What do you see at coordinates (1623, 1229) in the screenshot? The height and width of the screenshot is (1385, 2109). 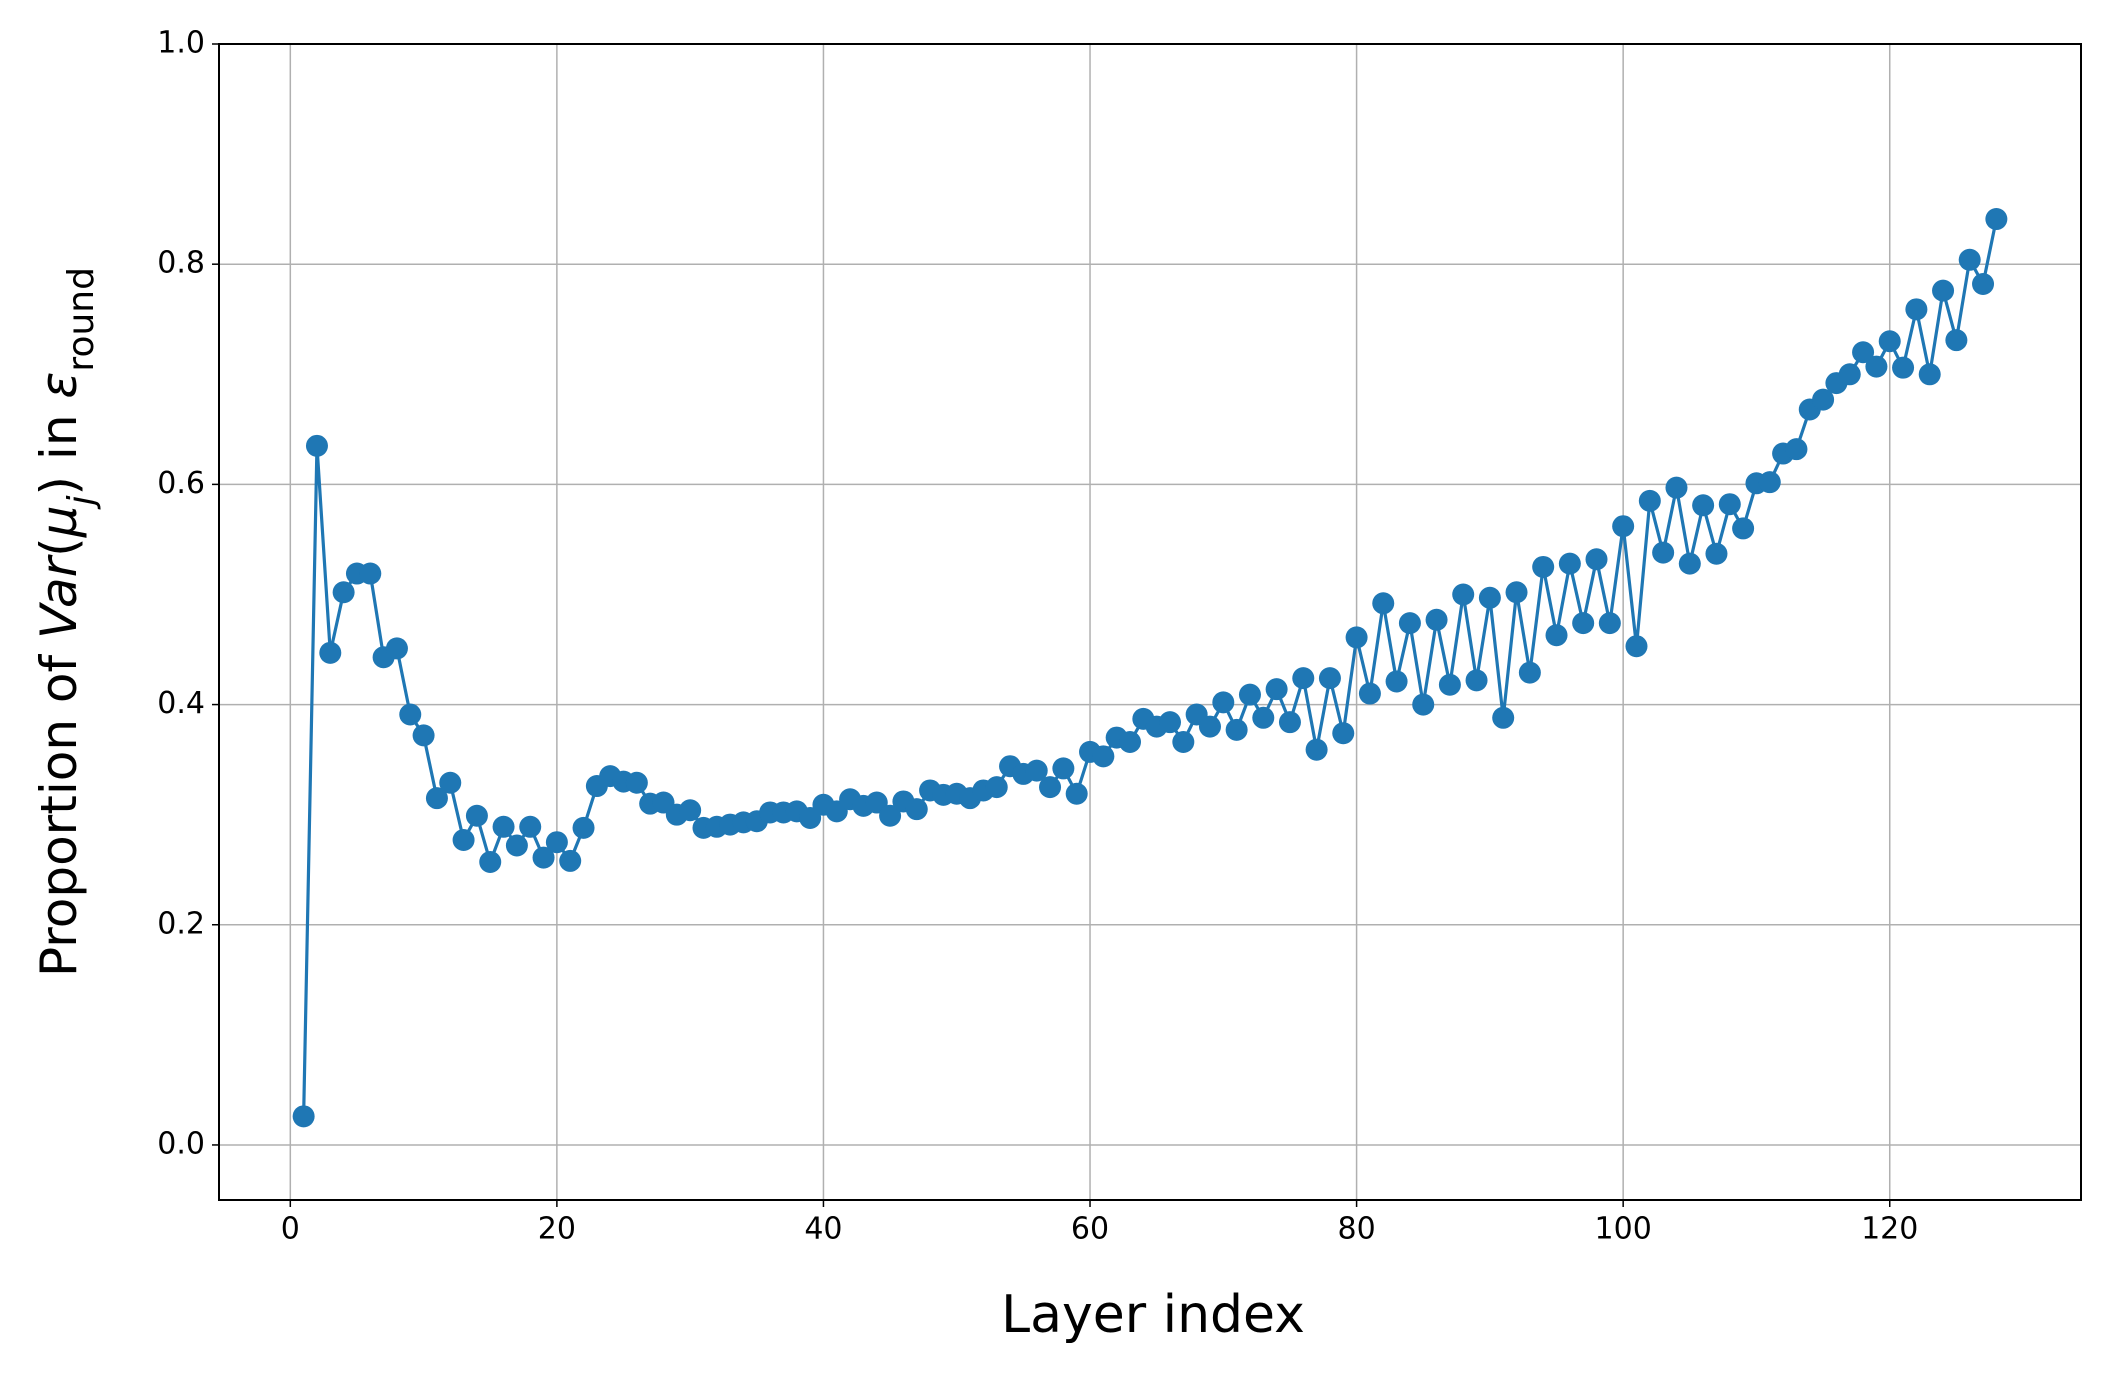 I see `x-tick-label: 100` at bounding box center [1623, 1229].